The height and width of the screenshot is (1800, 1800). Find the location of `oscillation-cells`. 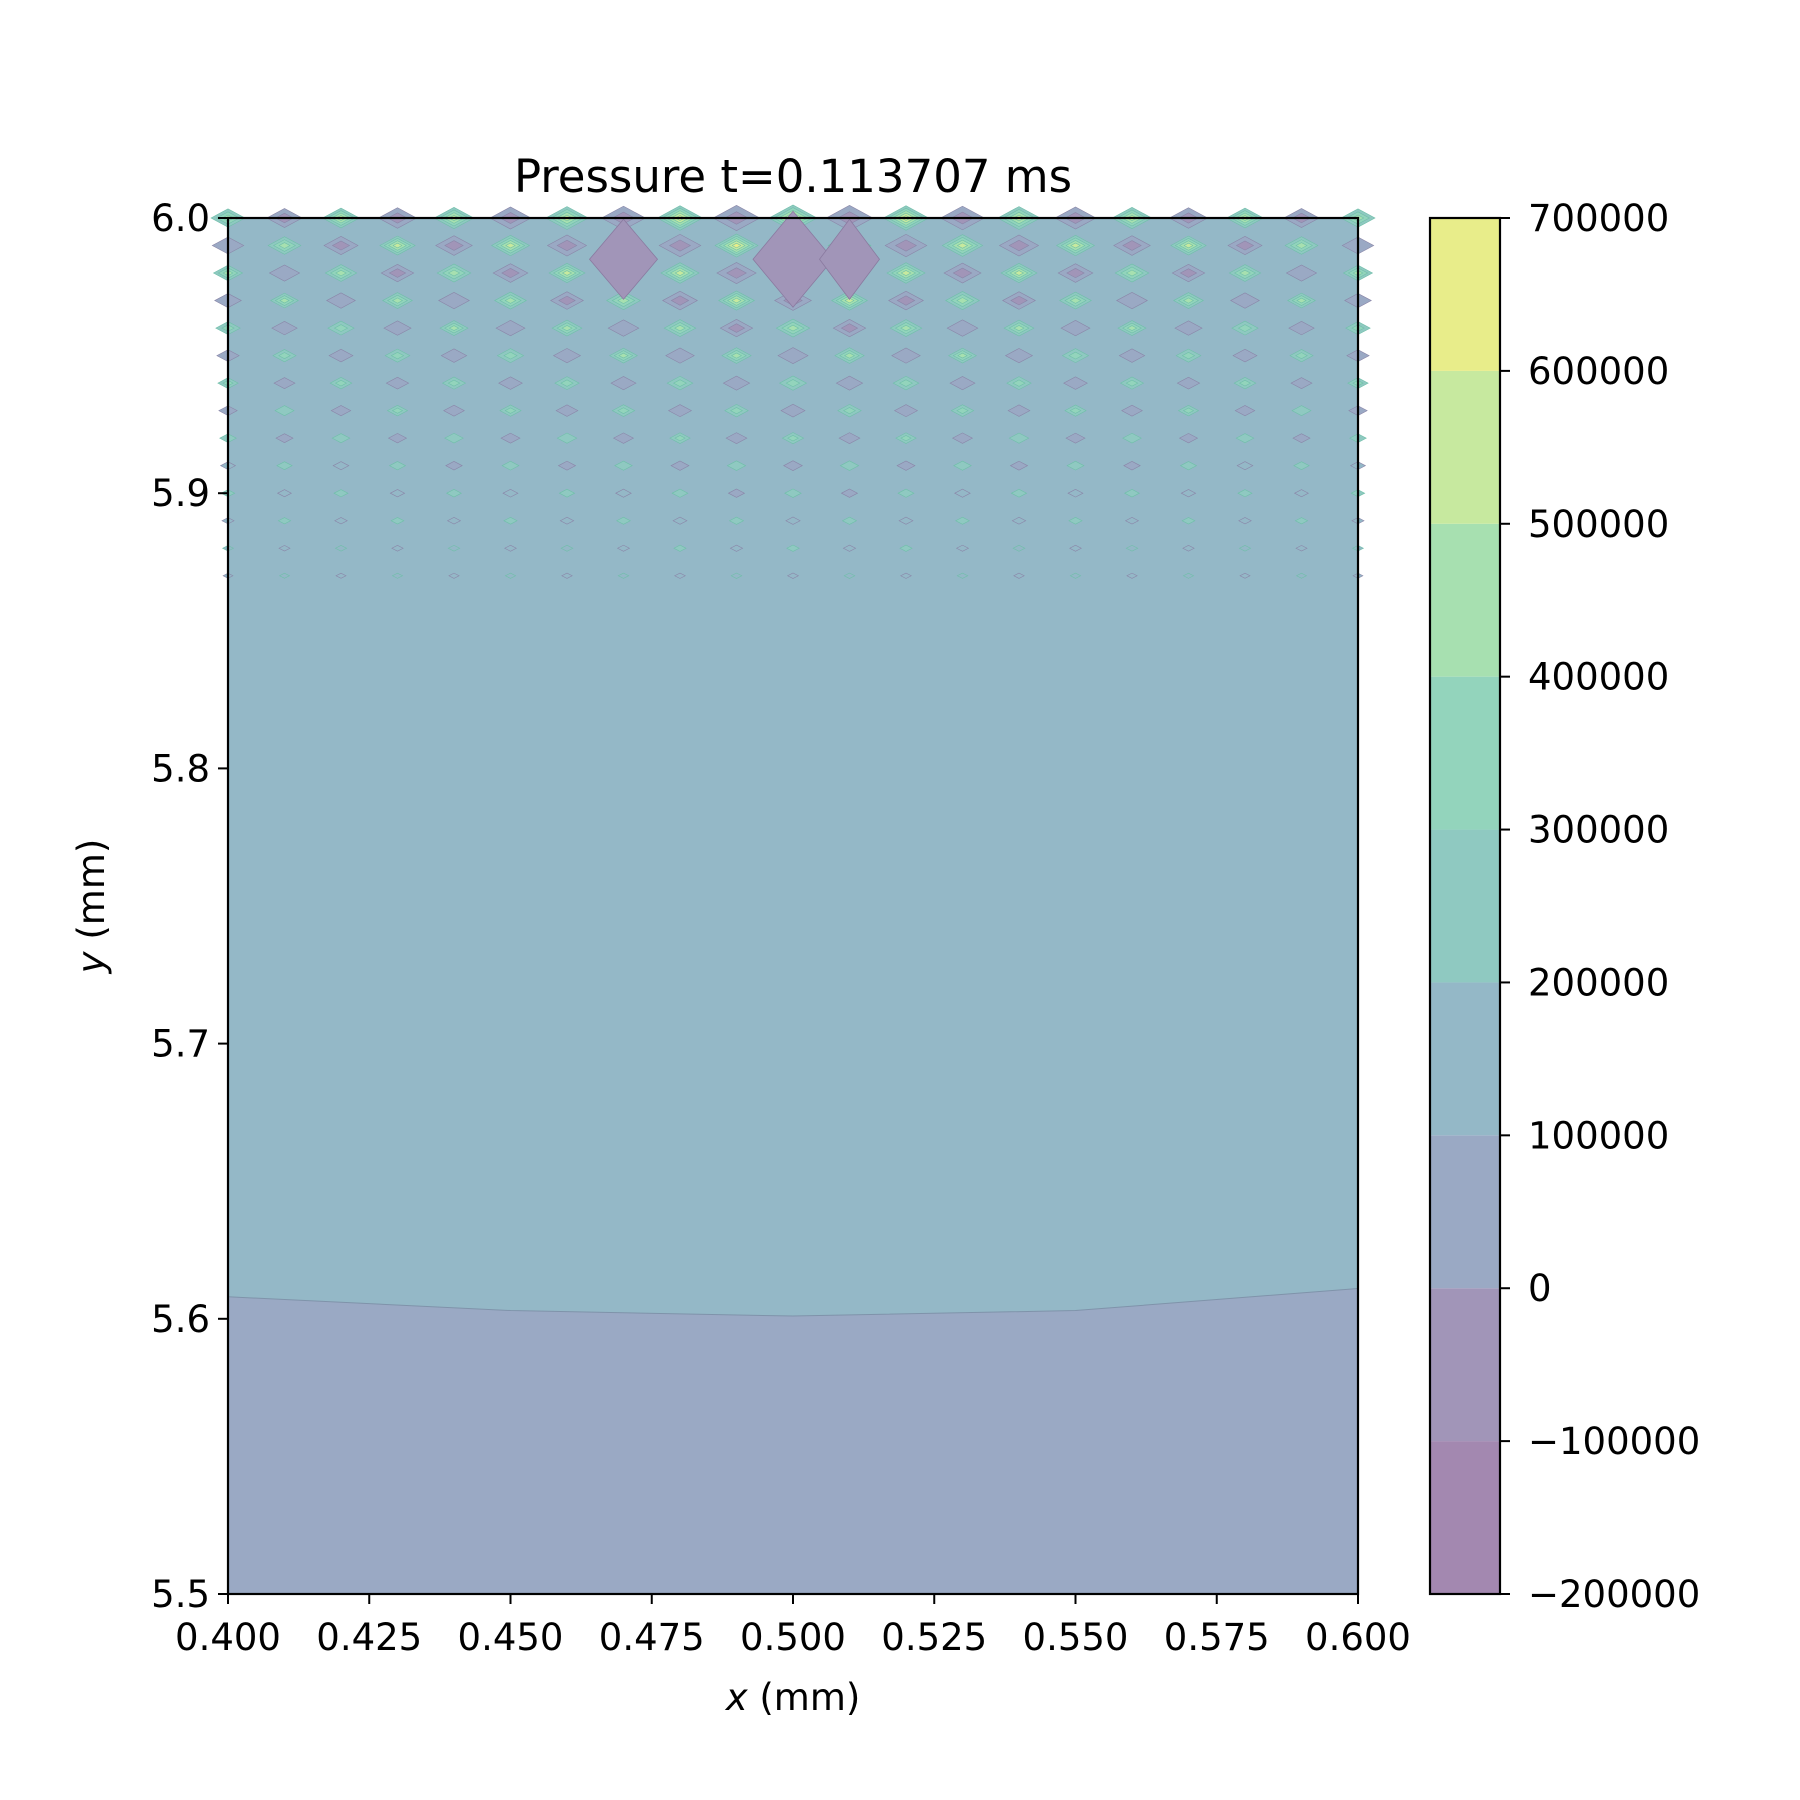

oscillation-cells is located at coordinates (793, 391).